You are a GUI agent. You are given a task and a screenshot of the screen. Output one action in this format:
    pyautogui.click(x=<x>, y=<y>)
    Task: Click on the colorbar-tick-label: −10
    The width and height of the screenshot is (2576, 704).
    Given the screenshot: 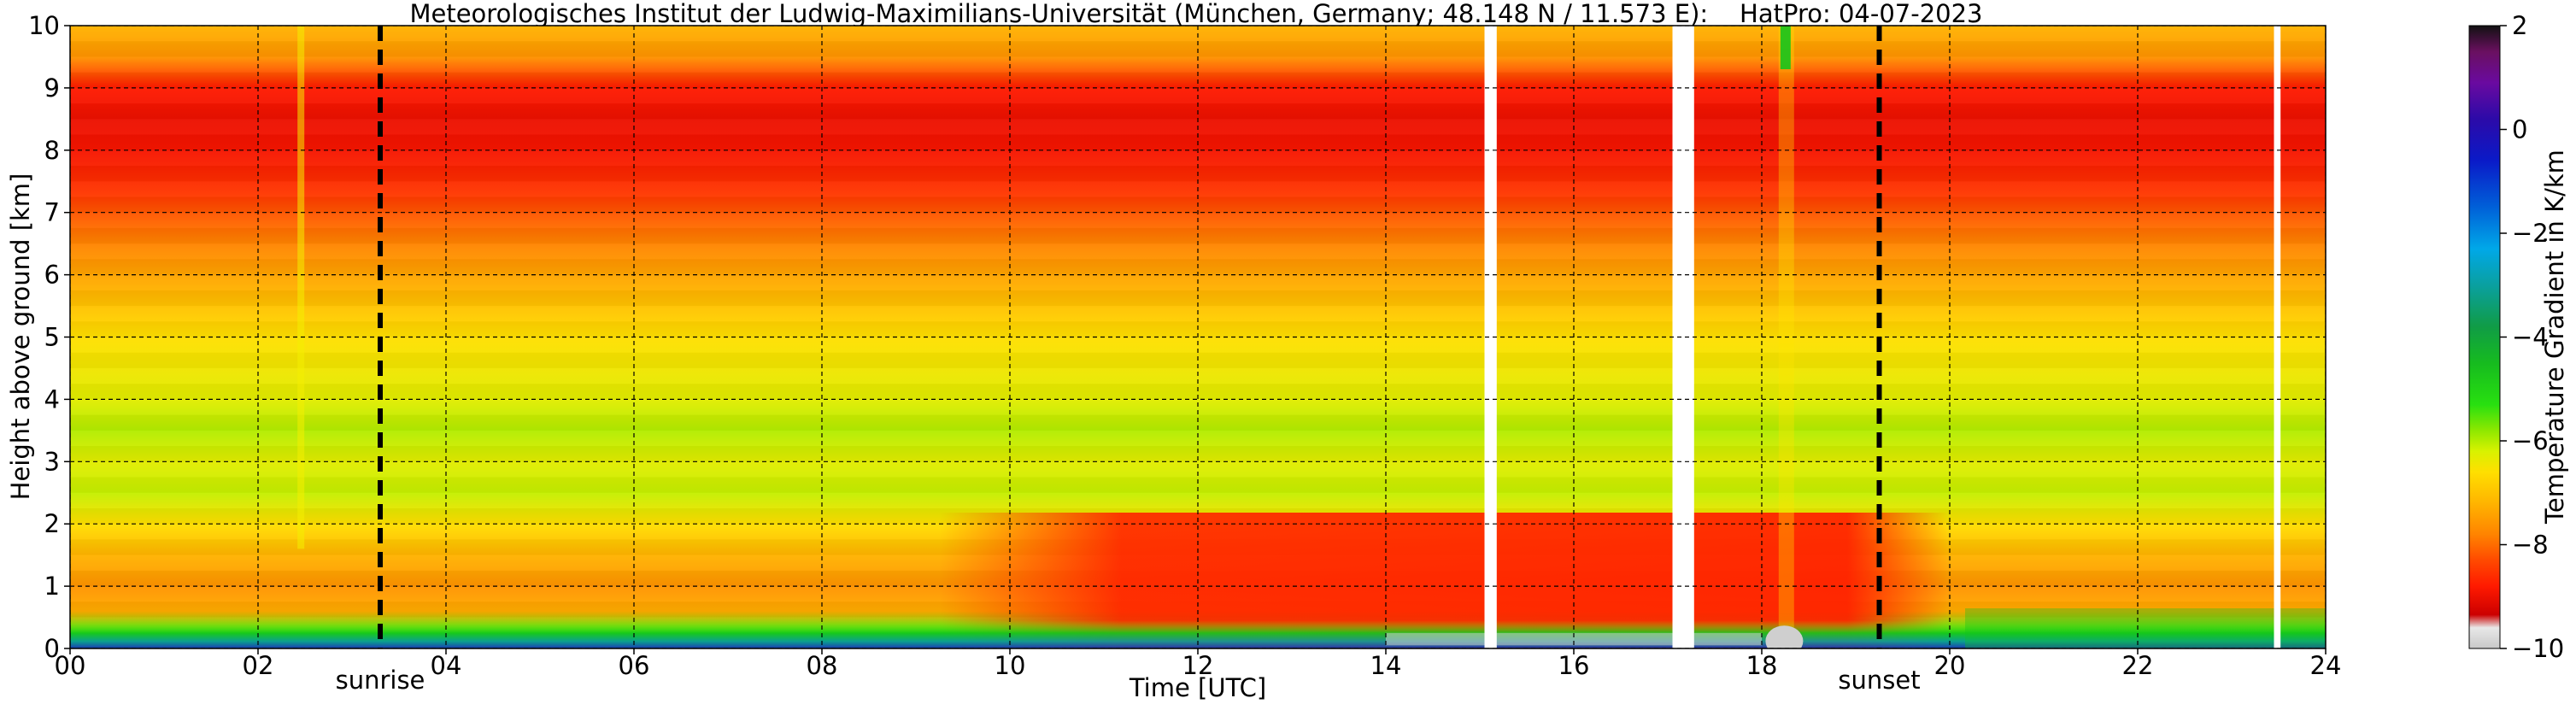 What is the action you would take?
    pyautogui.click(x=2538, y=648)
    